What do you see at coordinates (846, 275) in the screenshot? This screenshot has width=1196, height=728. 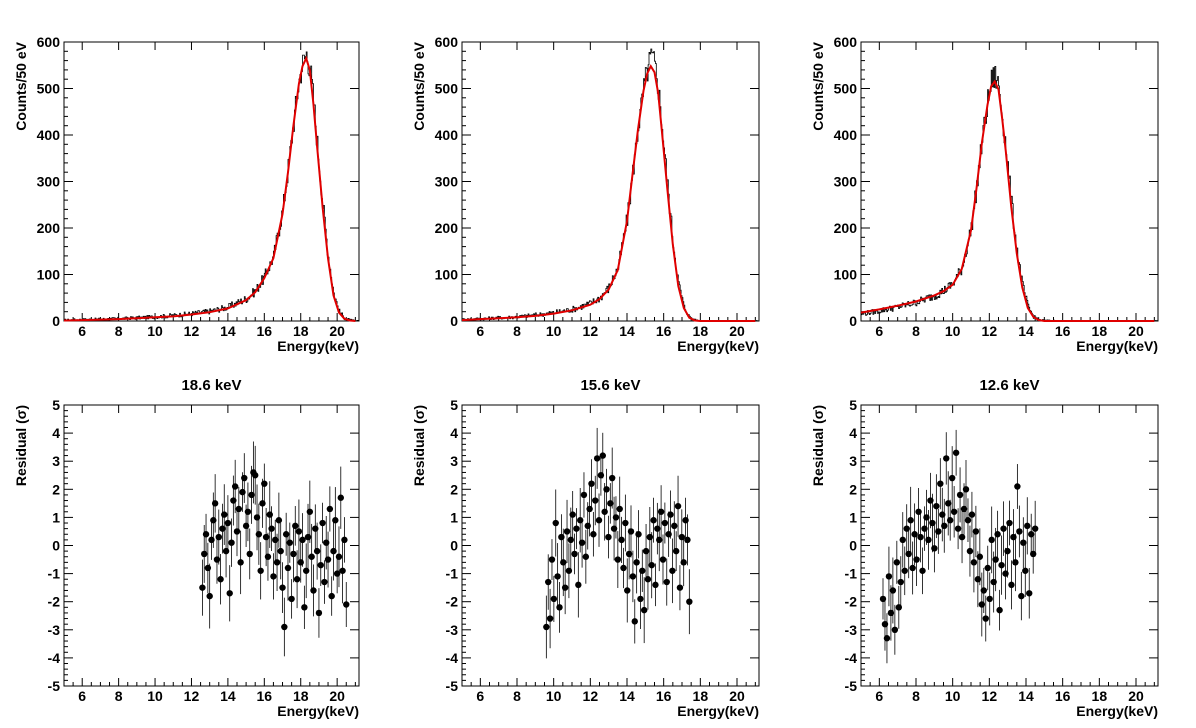 I see `y-tick-label: 100` at bounding box center [846, 275].